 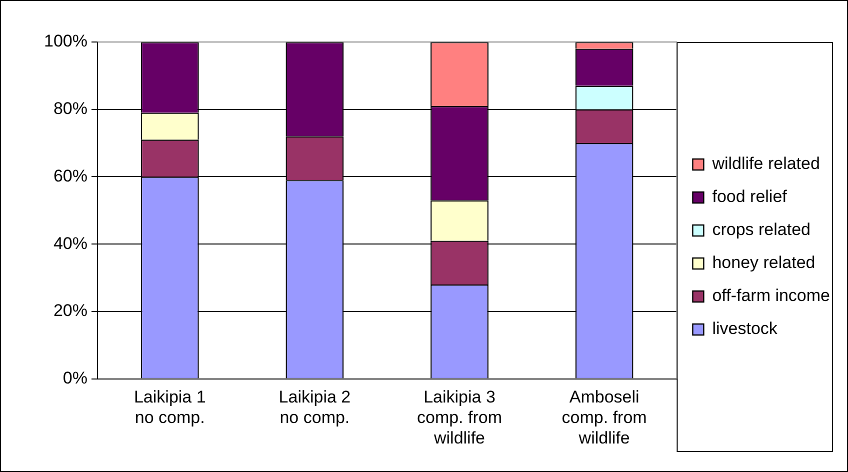 What do you see at coordinates (70, 310) in the screenshot?
I see `y-tick-label: 20%` at bounding box center [70, 310].